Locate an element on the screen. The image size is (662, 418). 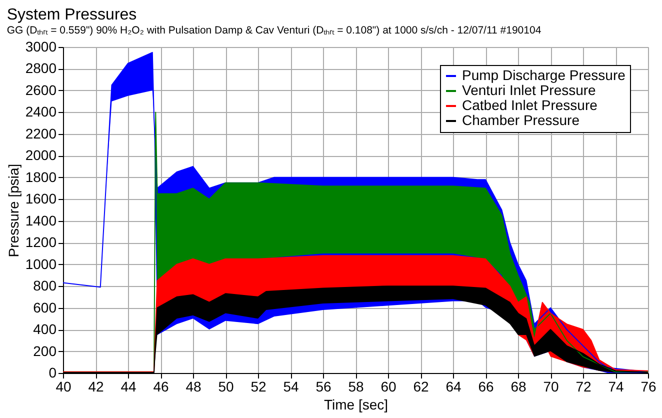
legend-label: Venturi Inlet Pressure is located at coordinates (529, 90).